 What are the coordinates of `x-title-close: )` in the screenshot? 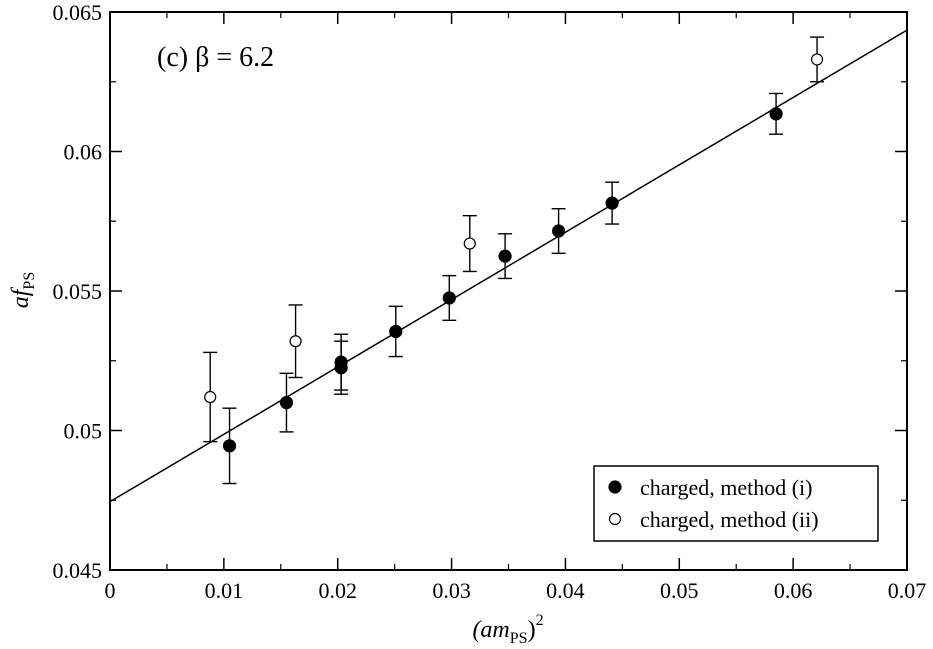 It's located at (532, 630).